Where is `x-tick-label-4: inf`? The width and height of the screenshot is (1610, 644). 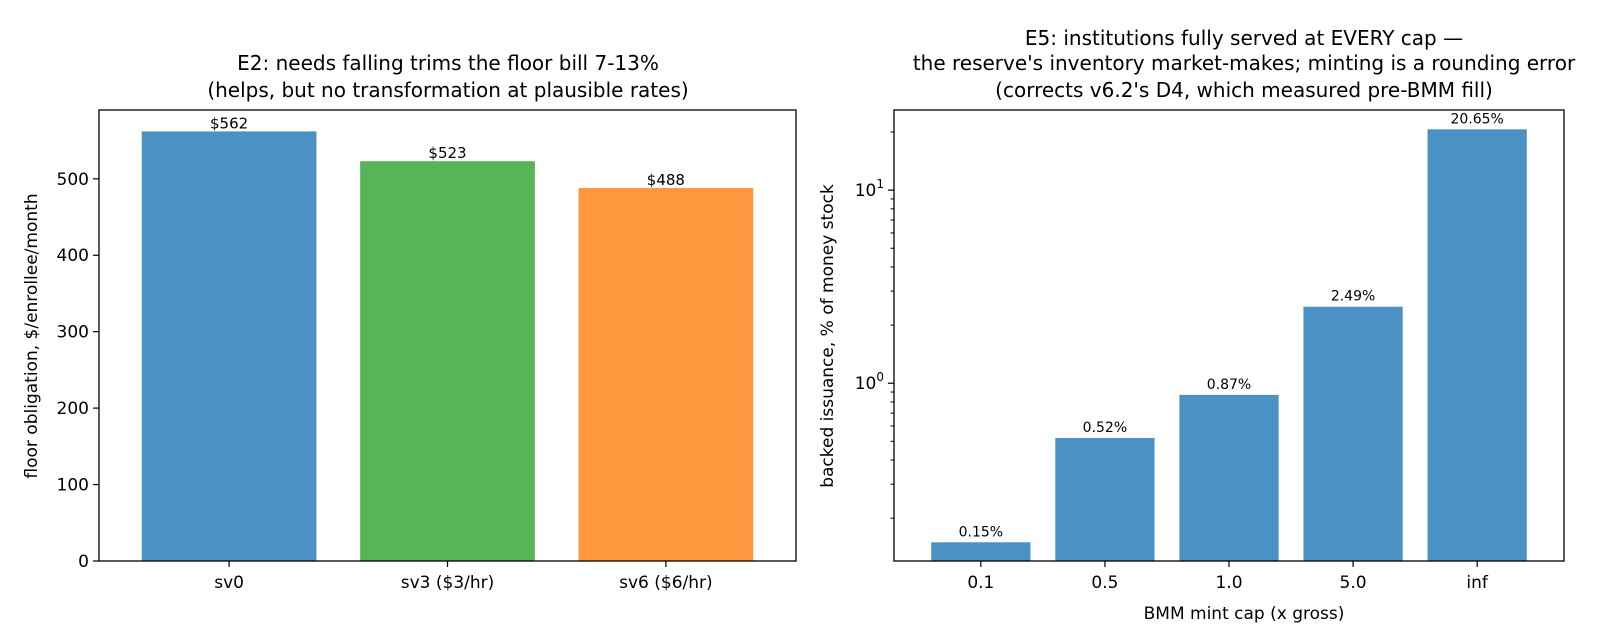 x-tick-label-4: inf is located at coordinates (1477, 583).